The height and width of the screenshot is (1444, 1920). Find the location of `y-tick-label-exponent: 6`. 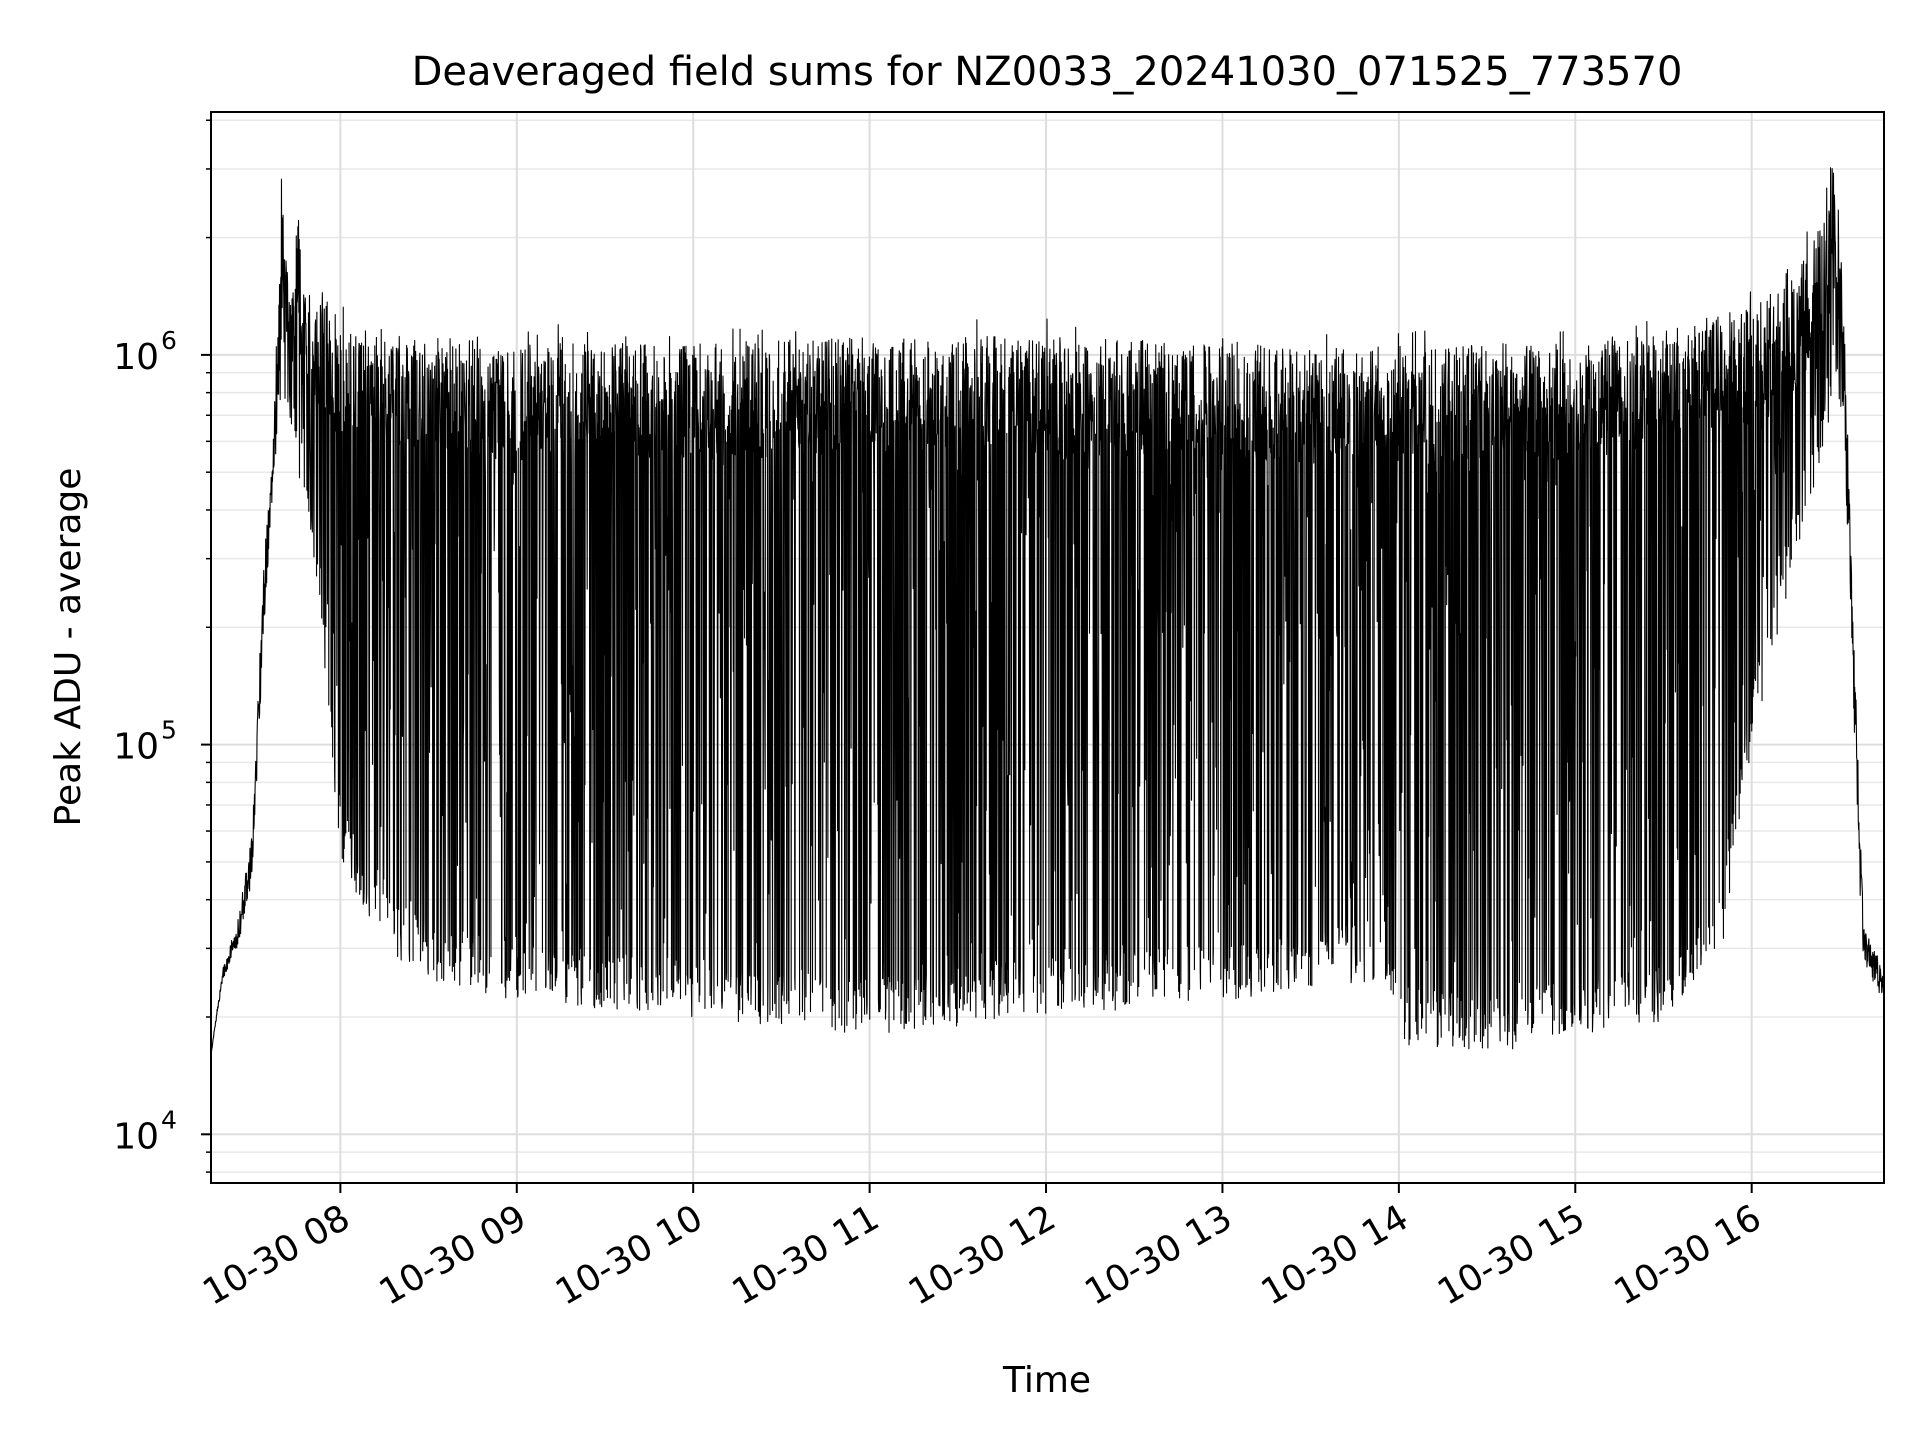

y-tick-label-exponent: 6 is located at coordinates (169, 340).